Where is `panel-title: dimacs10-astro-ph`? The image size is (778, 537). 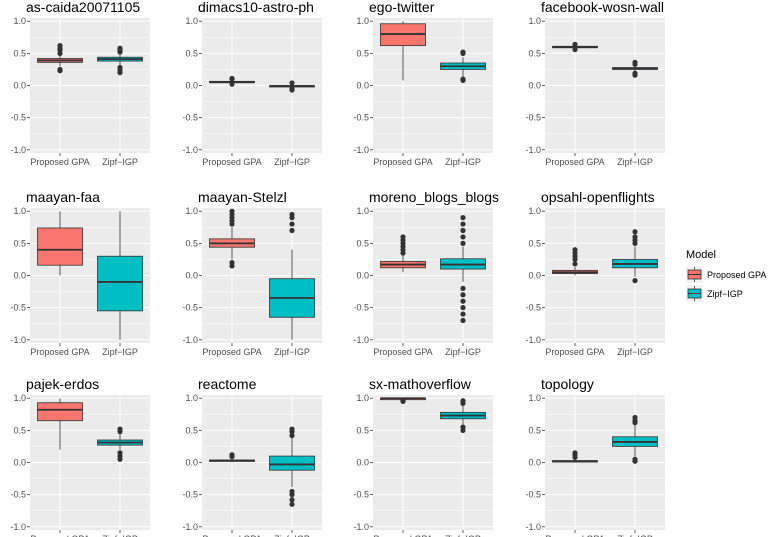
panel-title: dimacs10-astro-ph is located at coordinates (256, 7).